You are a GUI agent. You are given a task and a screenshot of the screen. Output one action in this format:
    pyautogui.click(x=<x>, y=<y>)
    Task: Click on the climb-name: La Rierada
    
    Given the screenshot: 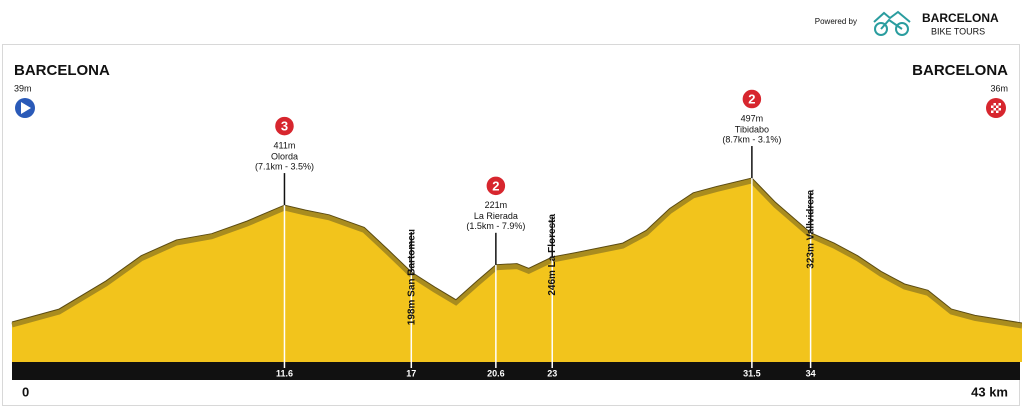 What is the action you would take?
    pyautogui.click(x=496, y=216)
    